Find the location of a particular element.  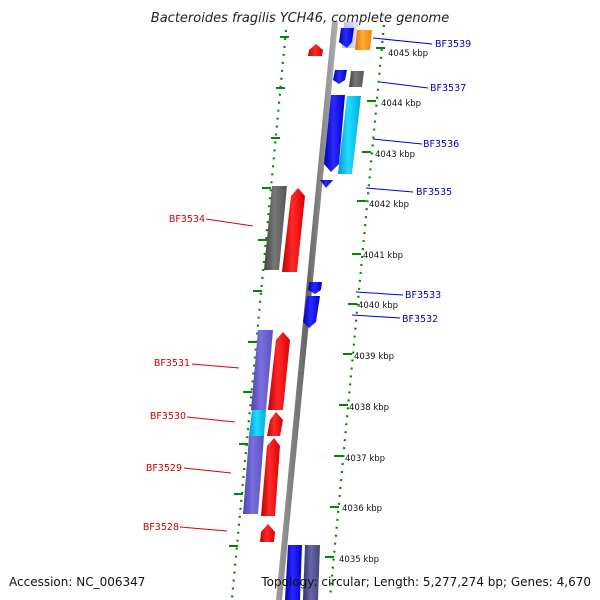

scale-label: 4041 kbp is located at coordinates (383, 256).